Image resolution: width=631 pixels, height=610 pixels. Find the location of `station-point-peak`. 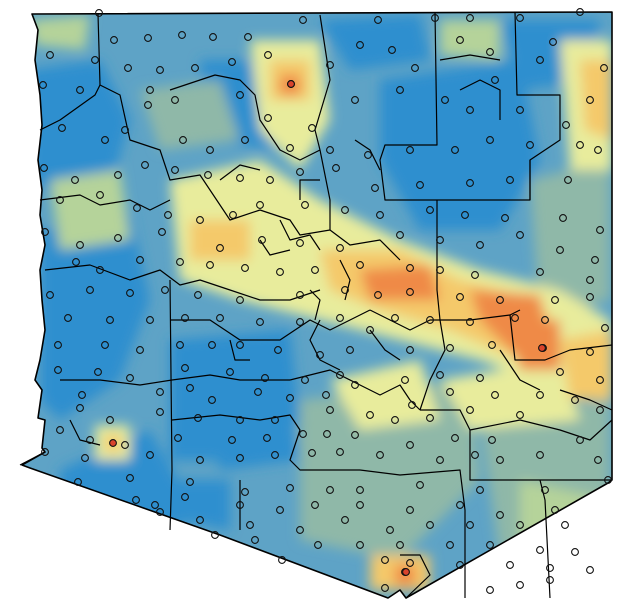

station-point-peak is located at coordinates (542, 348).